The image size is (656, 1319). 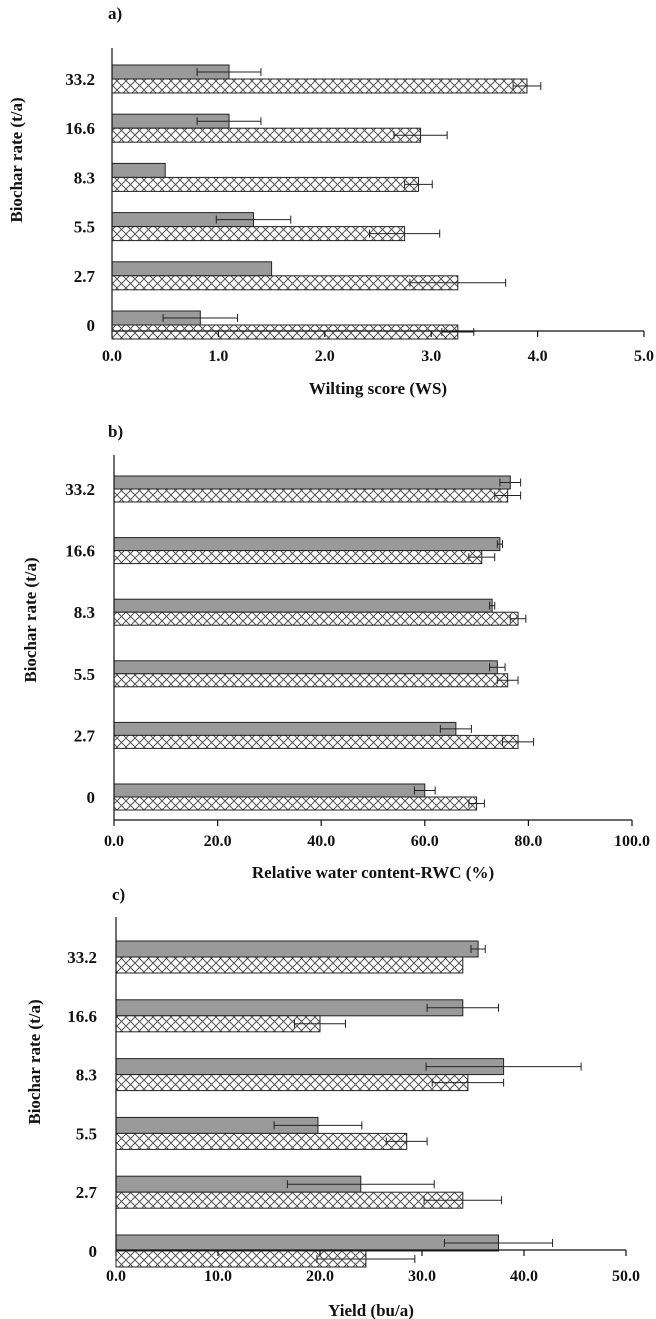 I want to click on x-tick-label: 2.0, so click(x=325, y=356).